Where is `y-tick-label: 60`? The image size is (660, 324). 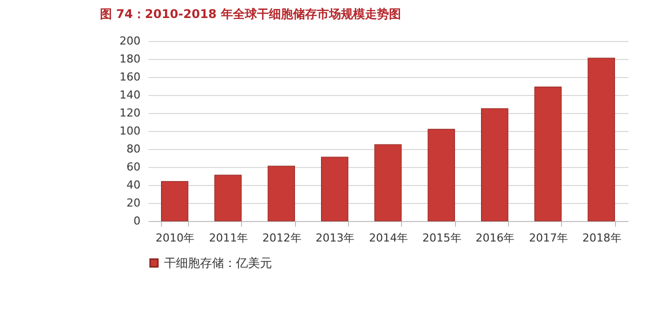
y-tick-label: 60 is located at coordinates (133, 167).